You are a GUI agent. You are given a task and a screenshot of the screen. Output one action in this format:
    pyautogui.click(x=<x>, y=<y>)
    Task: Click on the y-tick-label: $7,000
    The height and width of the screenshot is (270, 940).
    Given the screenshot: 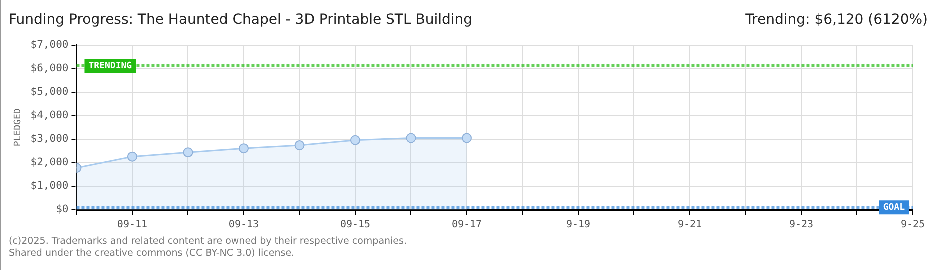 What is the action you would take?
    pyautogui.click(x=49, y=45)
    